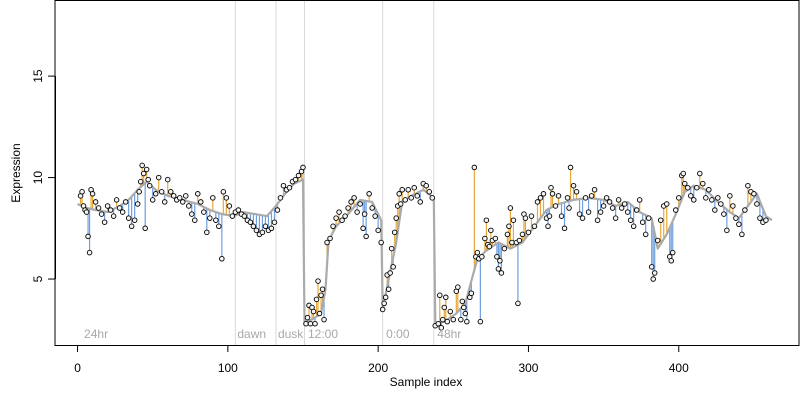 The height and width of the screenshot is (400, 800). Describe the element at coordinates (38, 76) in the screenshot. I see `y-tick-label: 15` at that location.